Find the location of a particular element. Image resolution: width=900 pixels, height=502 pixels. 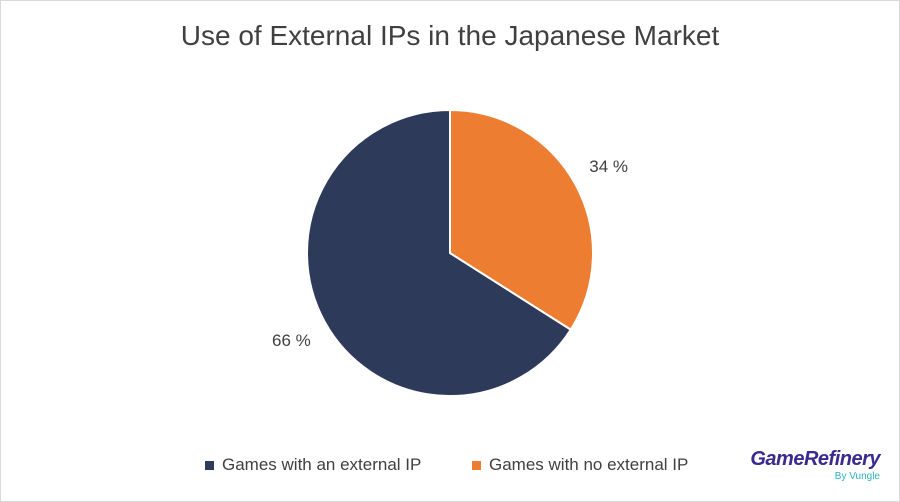

legend-item-external-ip: Games with an external IP is located at coordinates (313, 465).